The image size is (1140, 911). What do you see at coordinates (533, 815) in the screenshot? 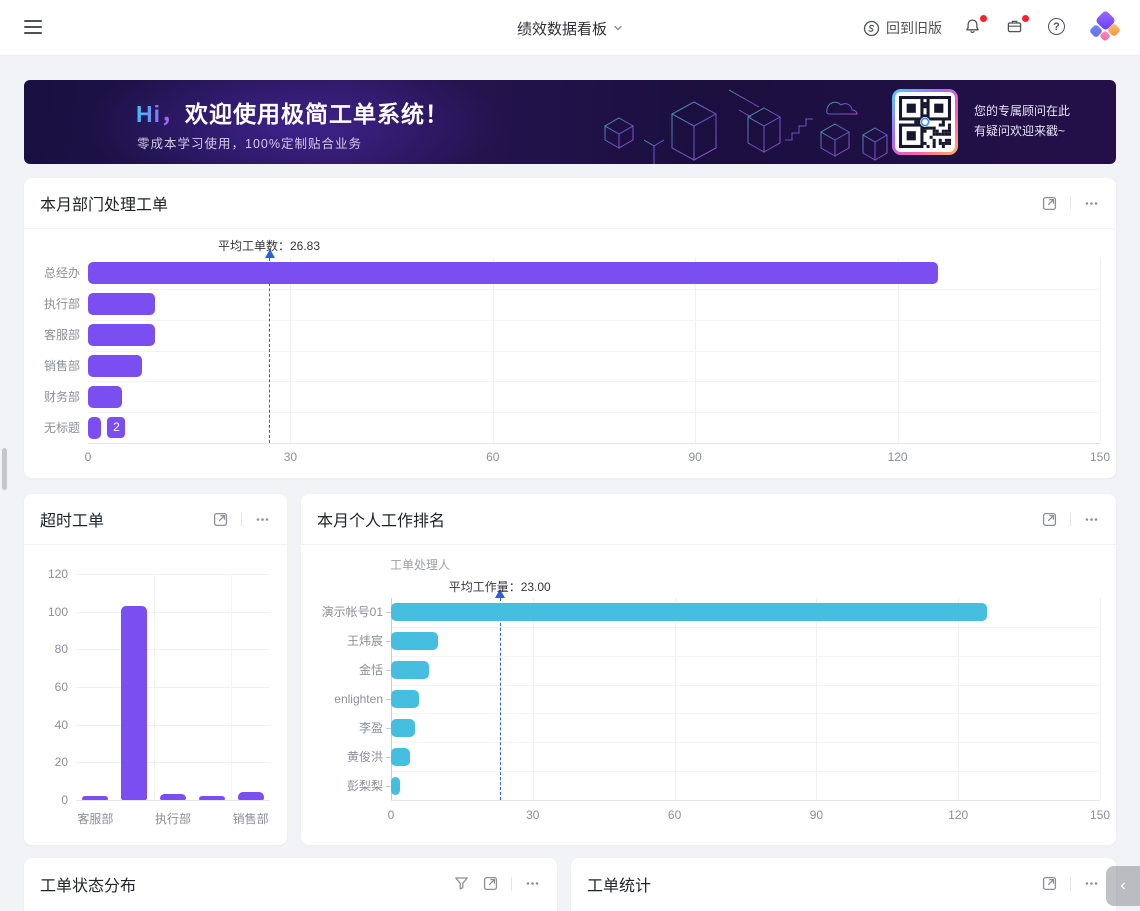
I see `axis-tick-label: 30` at bounding box center [533, 815].